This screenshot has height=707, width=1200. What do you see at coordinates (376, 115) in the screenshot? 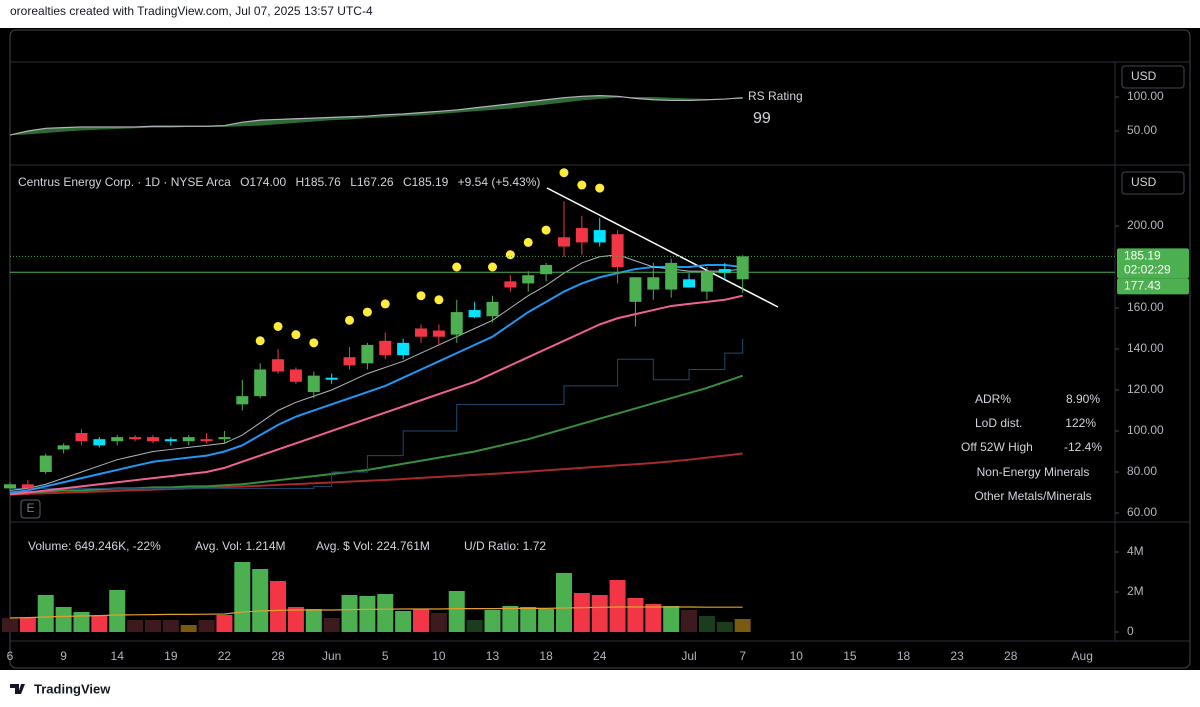
I see `rs-line` at bounding box center [376, 115].